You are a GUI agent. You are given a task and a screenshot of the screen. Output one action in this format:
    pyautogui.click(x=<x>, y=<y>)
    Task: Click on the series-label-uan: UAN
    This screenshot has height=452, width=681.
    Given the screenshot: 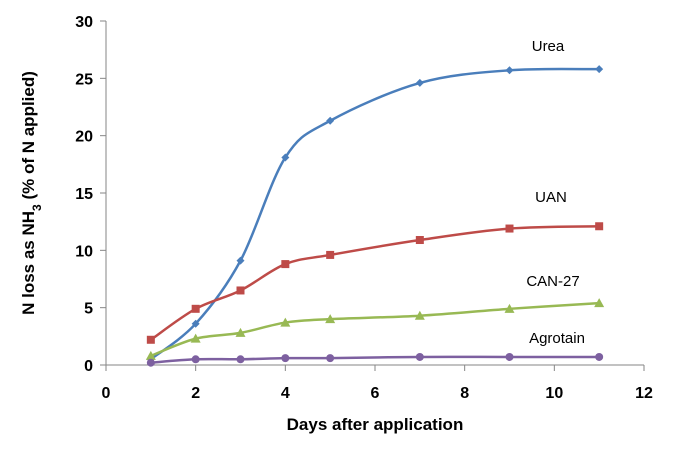 What is the action you would take?
    pyautogui.click(x=551, y=197)
    